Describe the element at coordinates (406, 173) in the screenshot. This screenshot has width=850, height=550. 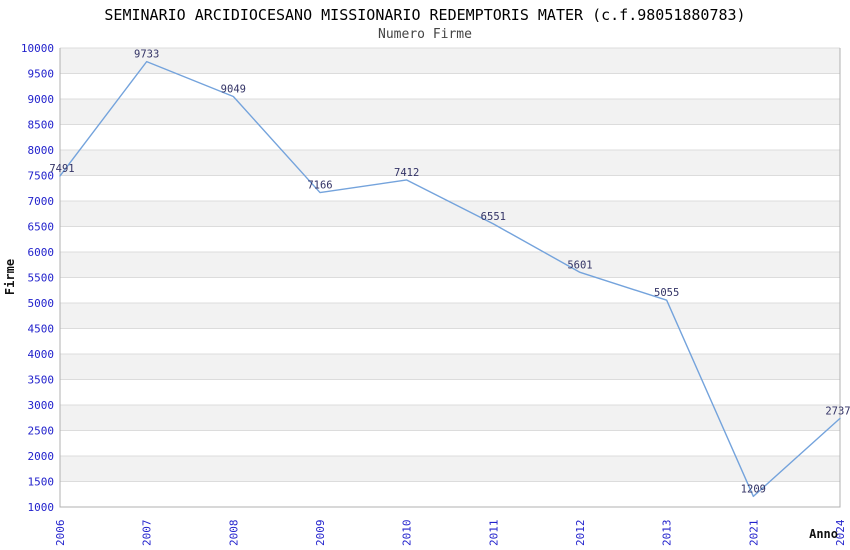
I see `data-point-label: 7412` at that location.